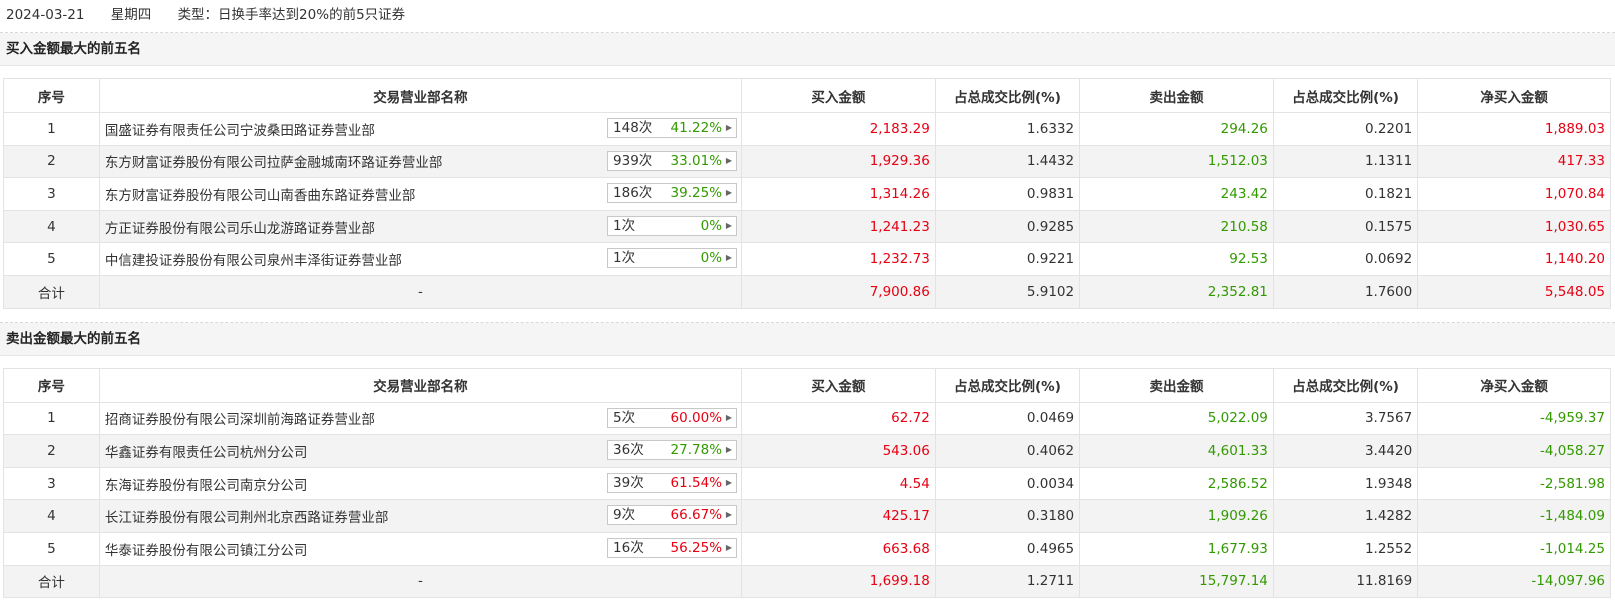 The width and height of the screenshot is (1615, 610). Describe the element at coordinates (1176, 95) in the screenshot. I see `column-header: 卖出金额` at that location.